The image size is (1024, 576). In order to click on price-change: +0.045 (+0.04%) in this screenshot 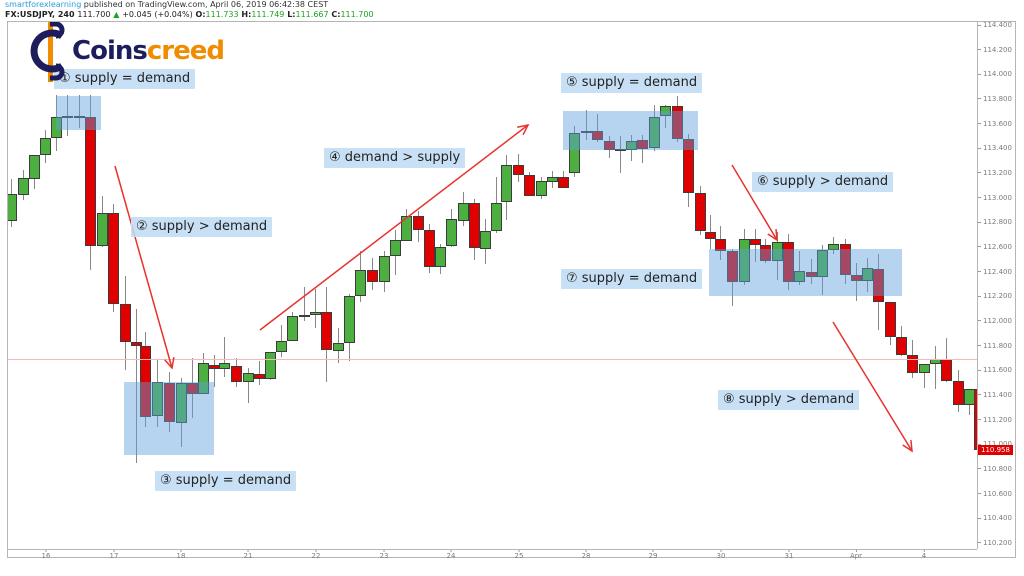, I will do `click(157, 14)`.